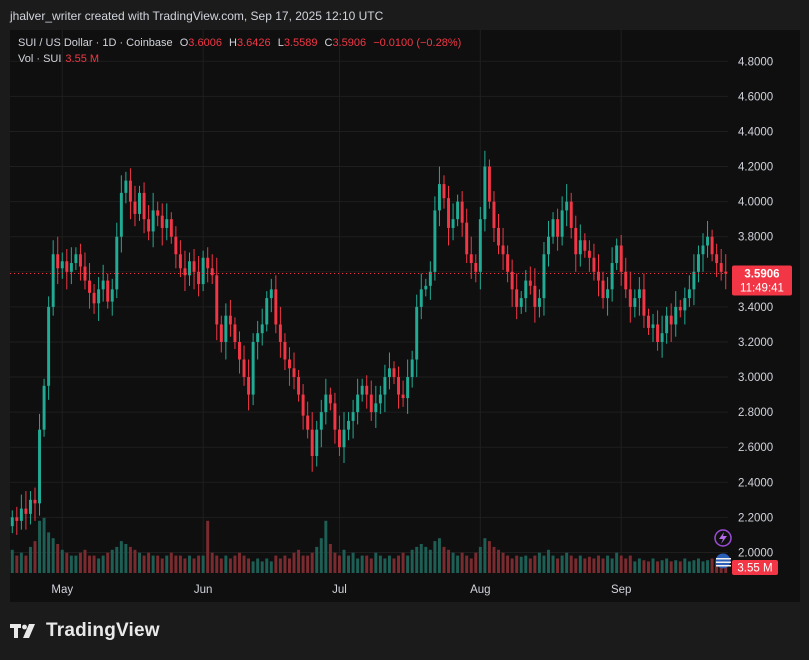 The height and width of the screenshot is (660, 809). Describe the element at coordinates (203, 590) in the screenshot. I see `time-tick-label: Jun` at that location.